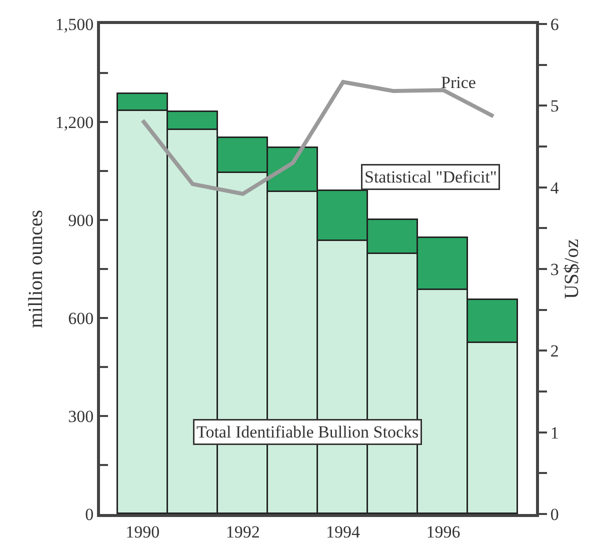  I want to click on x-tick-label: 1996, so click(443, 532).